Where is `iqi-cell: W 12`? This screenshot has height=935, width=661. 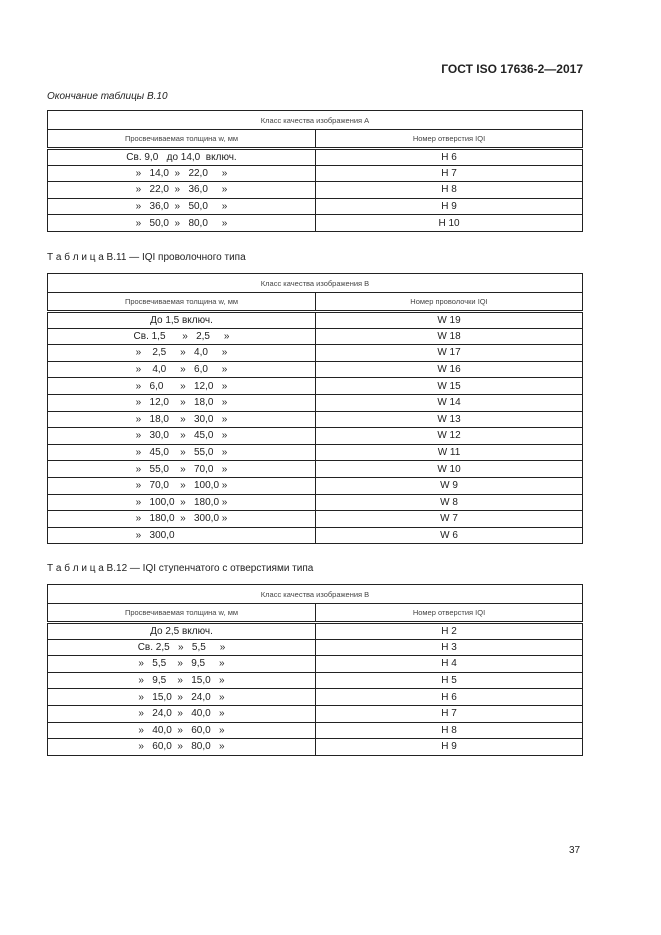 iqi-cell: W 12 is located at coordinates (449, 436).